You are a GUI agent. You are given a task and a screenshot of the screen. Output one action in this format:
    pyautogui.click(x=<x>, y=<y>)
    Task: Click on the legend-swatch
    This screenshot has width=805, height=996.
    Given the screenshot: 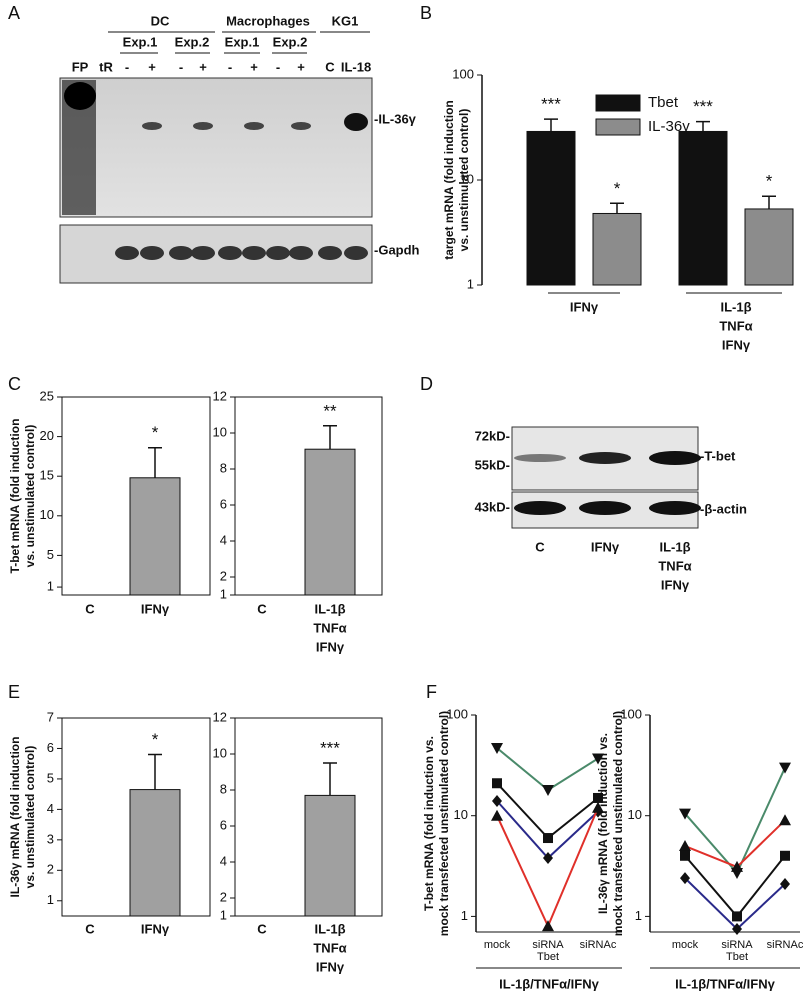 What is the action you would take?
    pyautogui.click(x=618, y=127)
    